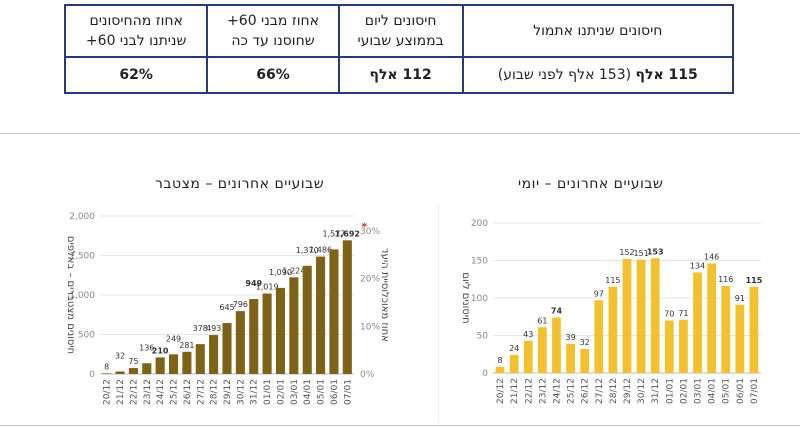  I want to click on header-weekly-avg: חיסונים ליום בממוצע שבועי, so click(400, 31).